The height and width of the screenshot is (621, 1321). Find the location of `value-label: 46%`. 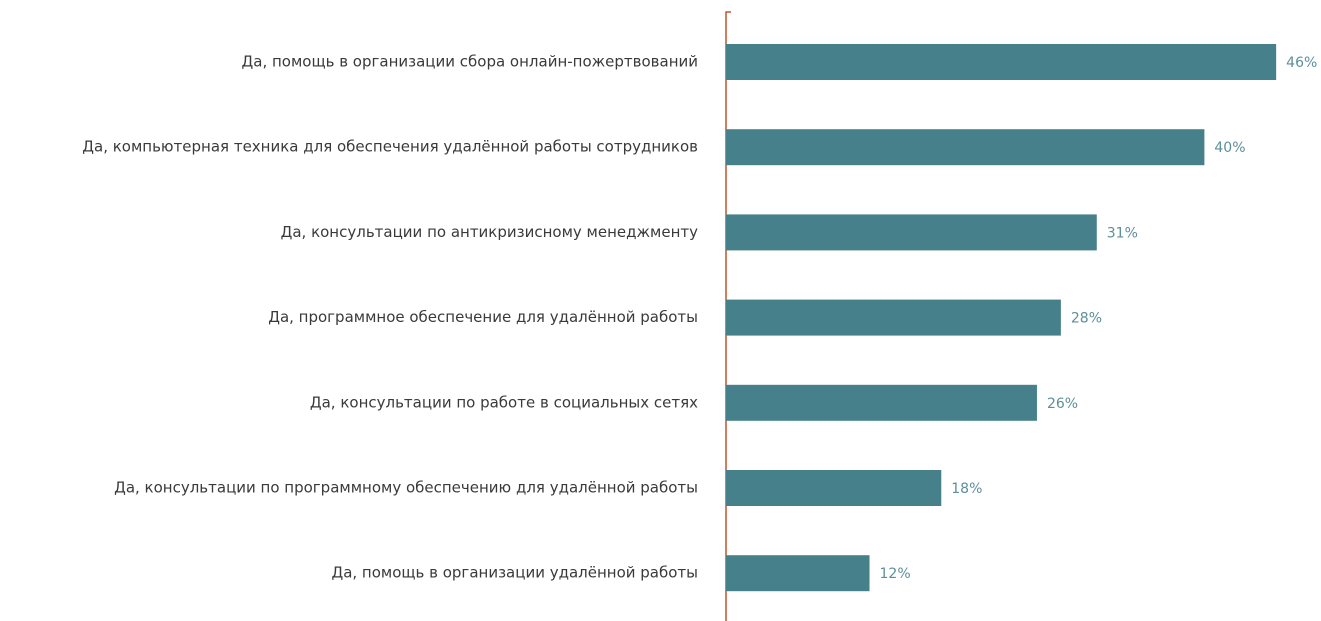

value-label: 46% is located at coordinates (1301, 63).